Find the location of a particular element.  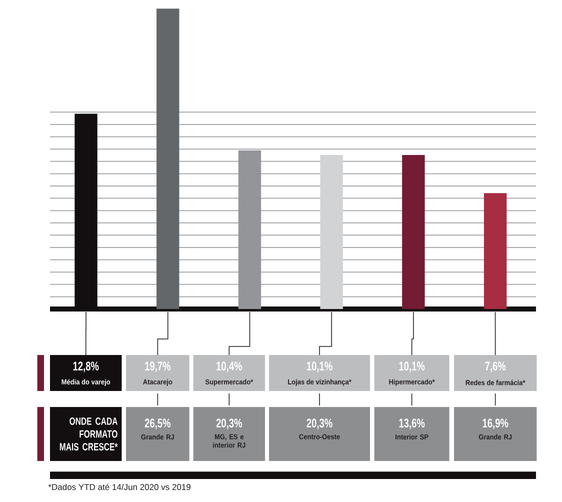

data-label: 19,7% is located at coordinates (158, 367).